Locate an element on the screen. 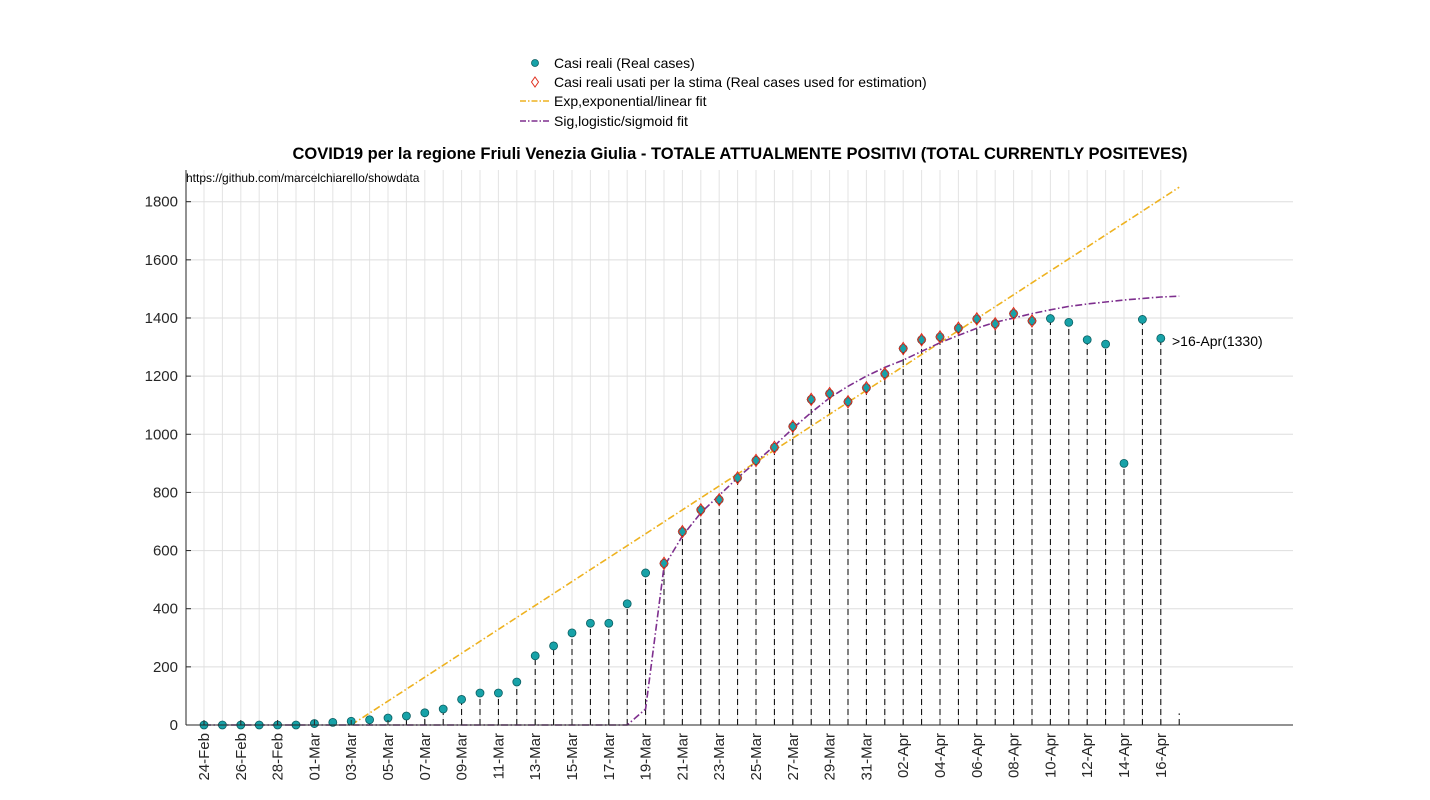 The image size is (1430, 800). y-tick-label: 1400 is located at coordinates (161, 318).